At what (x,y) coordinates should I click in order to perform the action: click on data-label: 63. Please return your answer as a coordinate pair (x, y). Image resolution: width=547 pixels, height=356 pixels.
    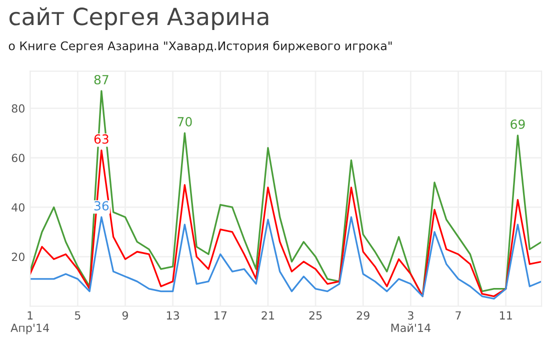
    Looking at the image, I should click on (101, 139).